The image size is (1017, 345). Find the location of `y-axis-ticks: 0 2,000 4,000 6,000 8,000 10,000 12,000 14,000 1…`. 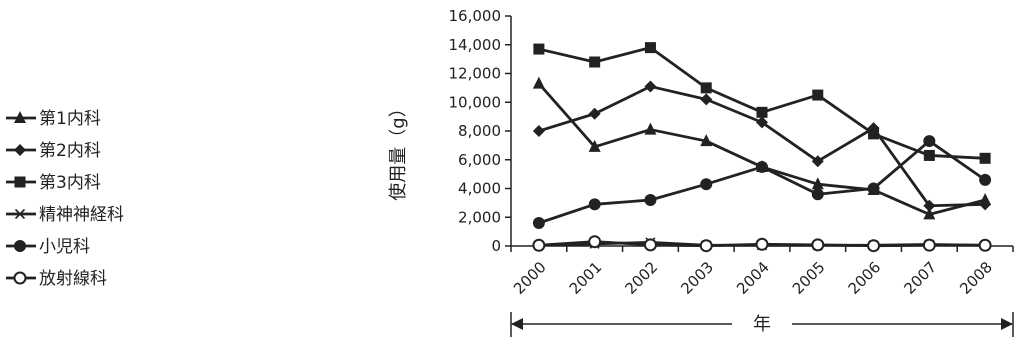

y-axis-ticks: 0 2,000 4,000 6,000 8,000 10,000 12,000 14,000 1… is located at coordinates (480, 131).